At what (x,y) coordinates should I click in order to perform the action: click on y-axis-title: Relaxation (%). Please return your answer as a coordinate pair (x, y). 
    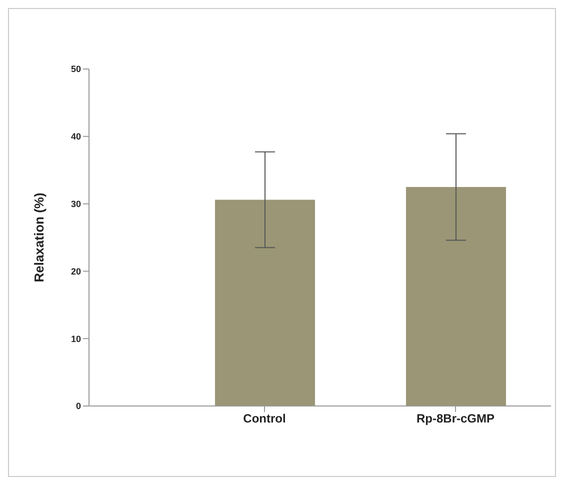
    Looking at the image, I should click on (39, 237).